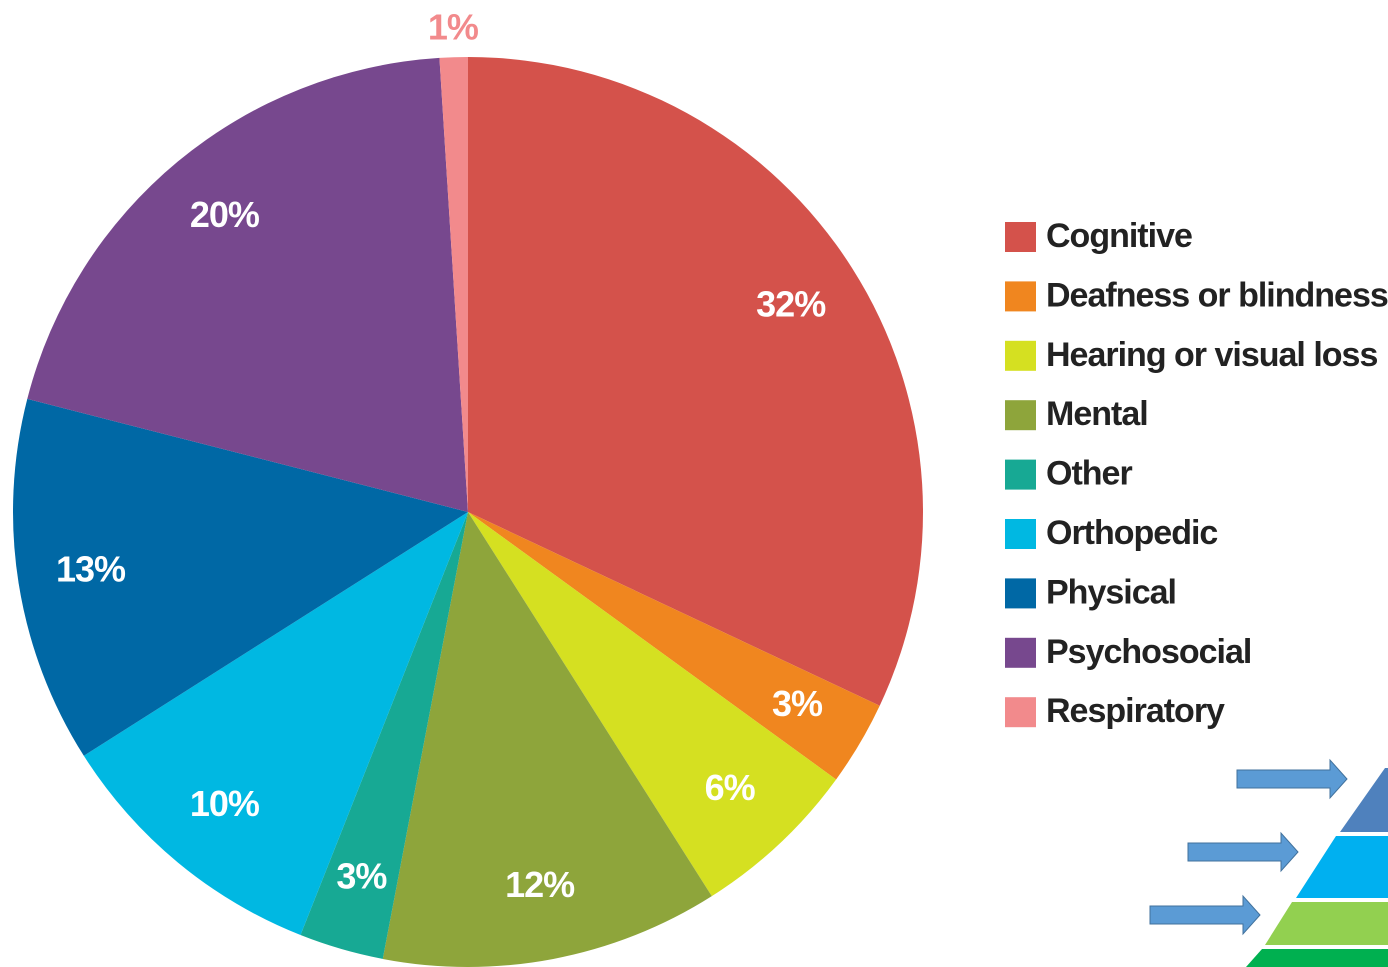 The width and height of the screenshot is (1388, 967). What do you see at coordinates (1111, 592) in the screenshot?
I see `legend-label: Physical` at bounding box center [1111, 592].